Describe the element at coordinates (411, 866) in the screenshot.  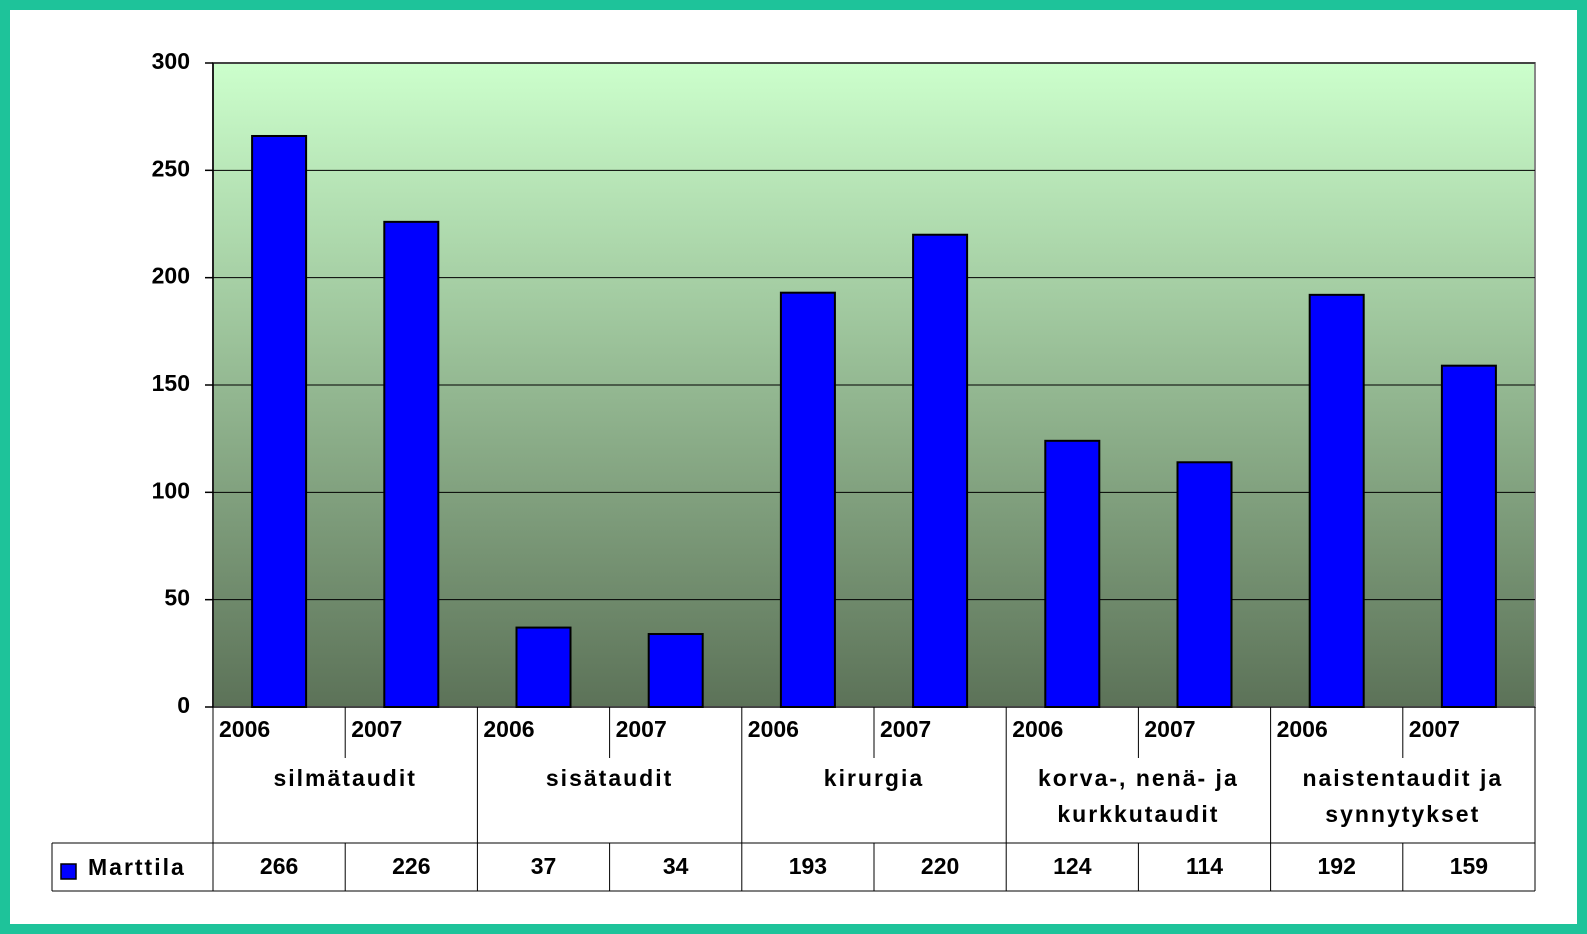
I see `table-value: 226` at that location.